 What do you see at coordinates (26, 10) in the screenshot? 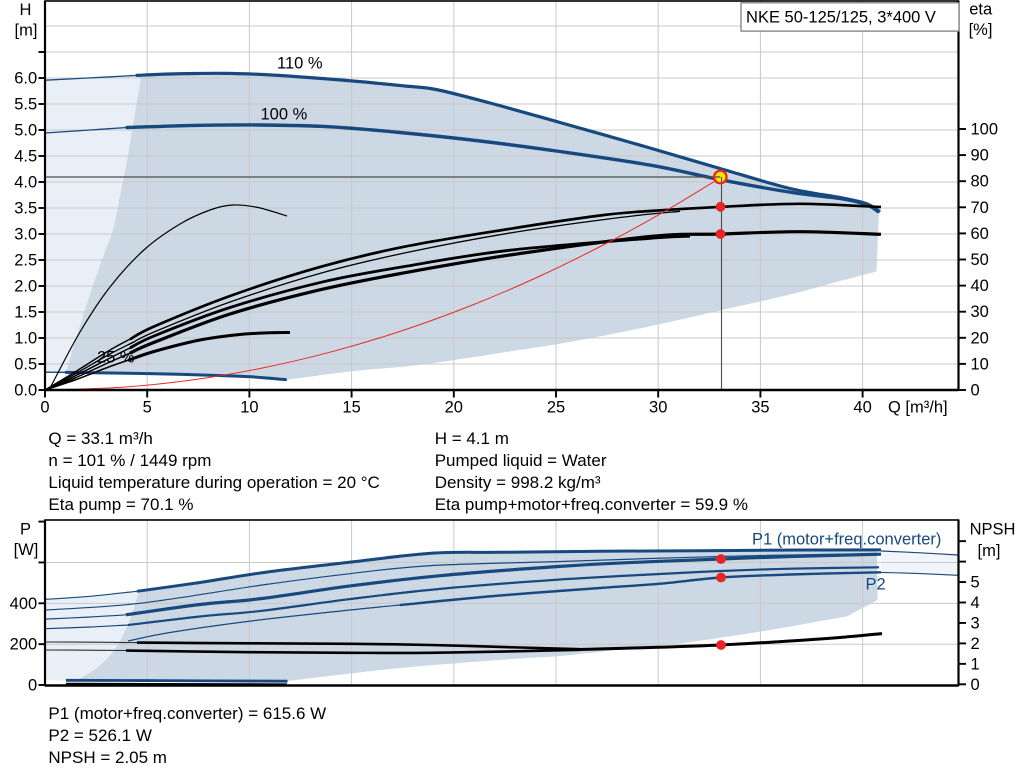
I see `svg-text: H` at bounding box center [26, 10].